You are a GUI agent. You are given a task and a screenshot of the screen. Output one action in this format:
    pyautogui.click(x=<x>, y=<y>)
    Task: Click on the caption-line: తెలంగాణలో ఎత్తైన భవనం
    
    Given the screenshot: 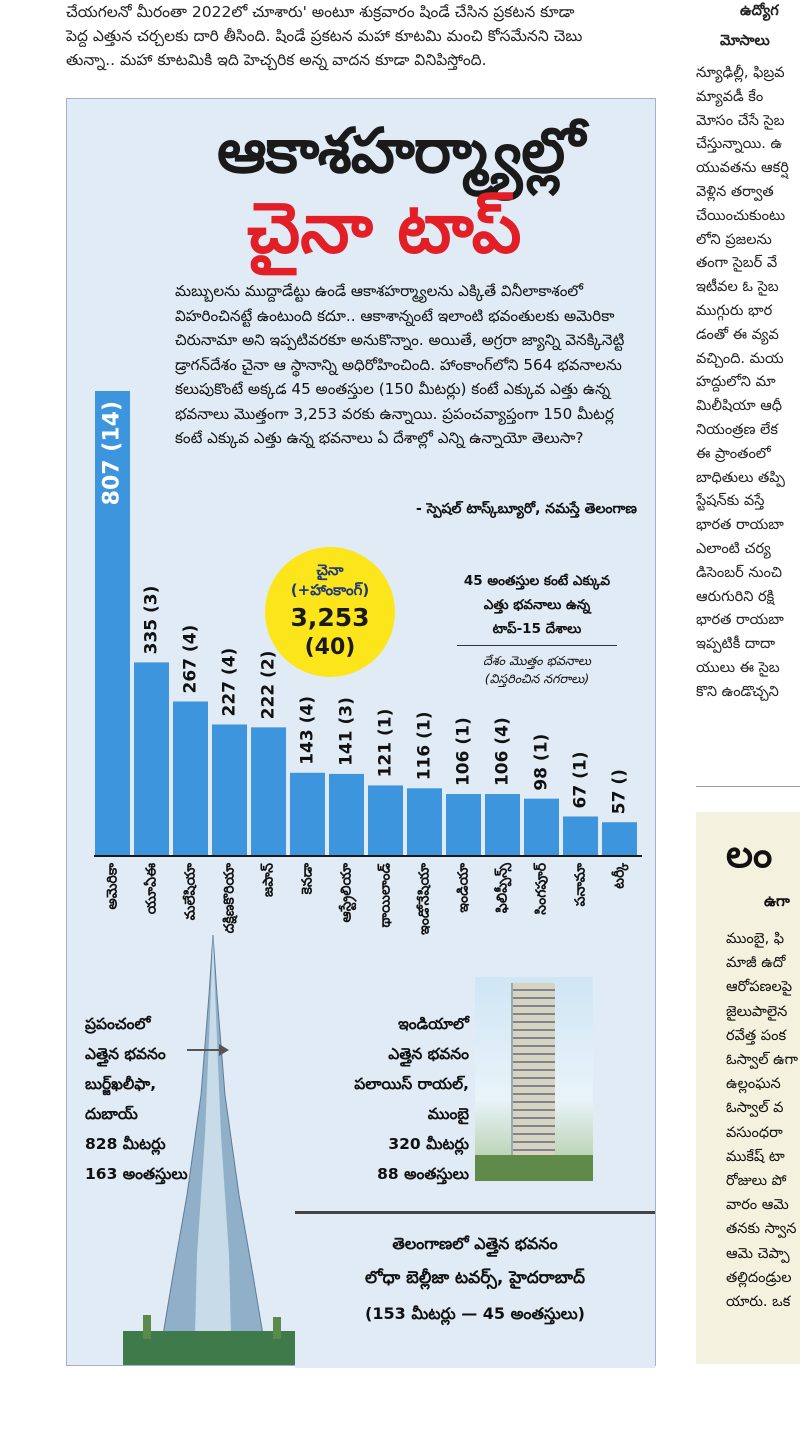 What is the action you would take?
    pyautogui.click(x=475, y=1243)
    